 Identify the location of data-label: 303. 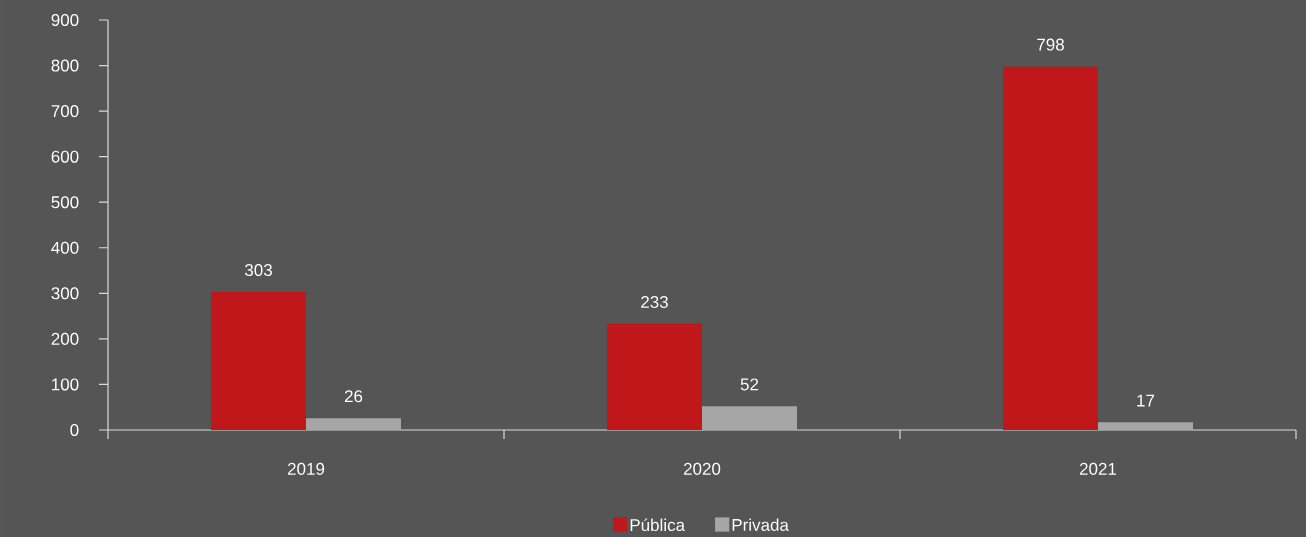
(258, 269).